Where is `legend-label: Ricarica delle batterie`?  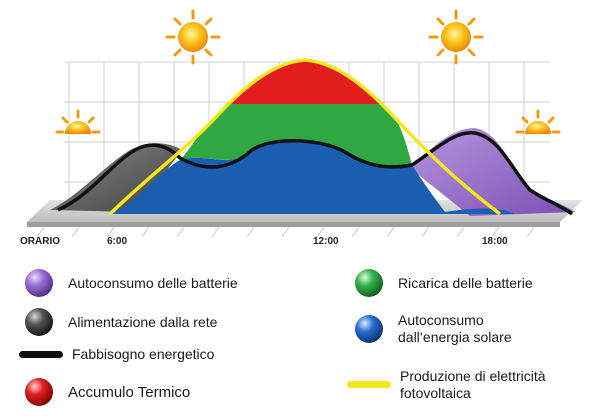
legend-label: Ricarica delle batterie is located at coordinates (465, 282).